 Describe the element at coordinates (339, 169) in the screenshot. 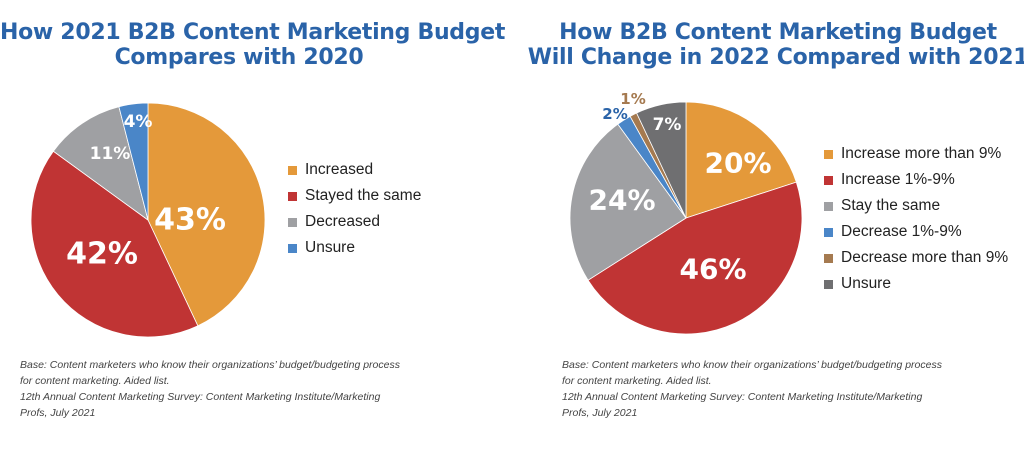

I see `legend-label: Increased` at that location.